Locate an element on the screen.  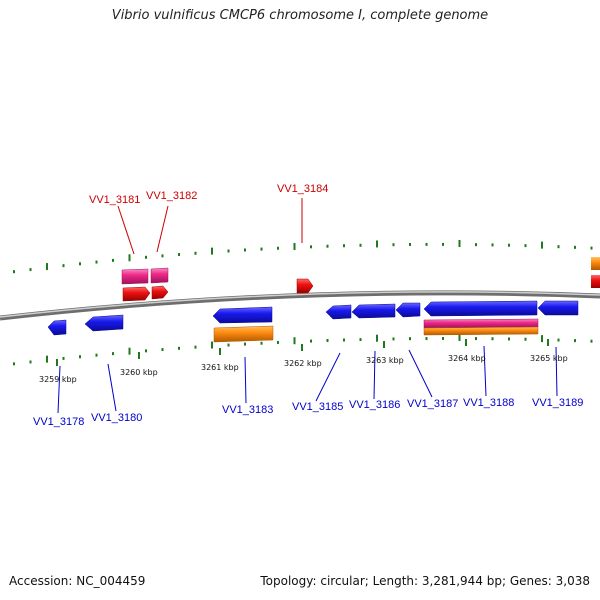
gene-edge-orange-top is located at coordinates (595, 263).